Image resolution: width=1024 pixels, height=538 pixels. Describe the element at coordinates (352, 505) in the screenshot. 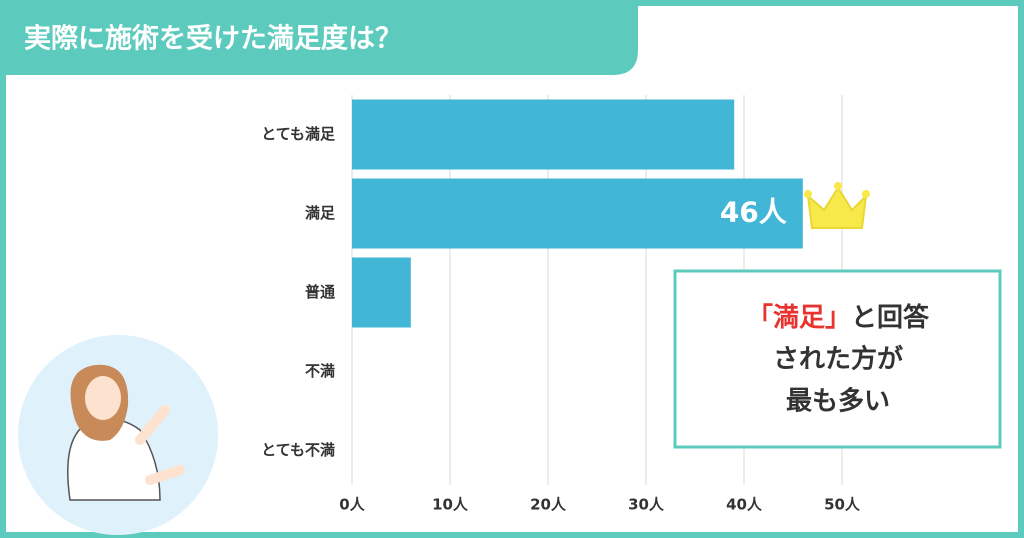

I see `x-tick-label: 0人` at that location.